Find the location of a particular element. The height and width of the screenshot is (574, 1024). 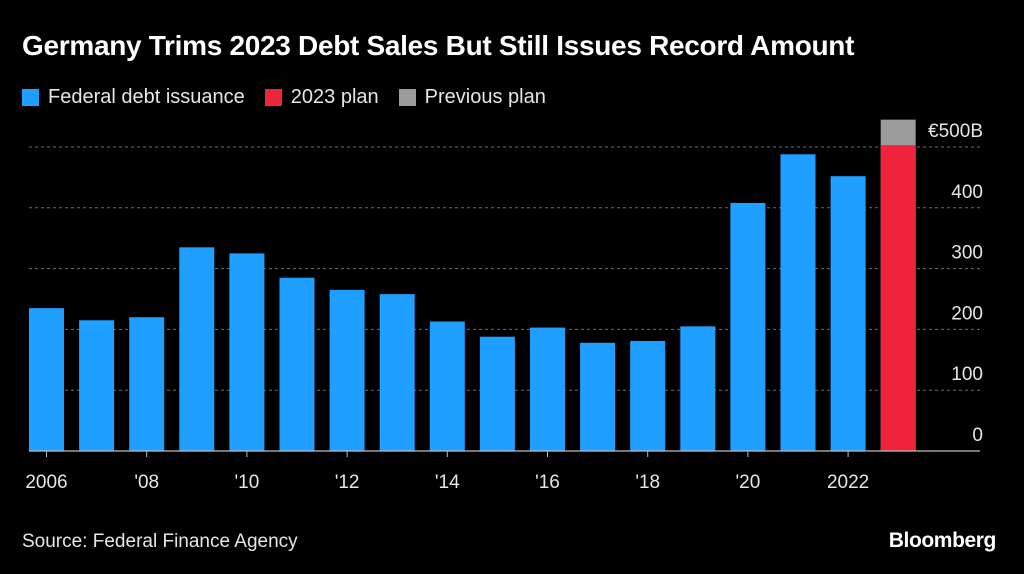

x-tick-label-2016: '16 is located at coordinates (547, 482).